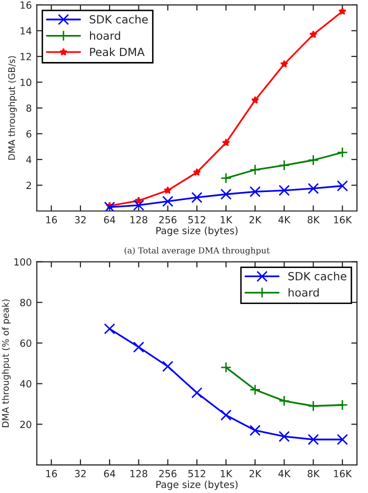  What do you see at coordinates (26, 5) in the screenshot?
I see `y-tick-label: 16` at bounding box center [26, 5].